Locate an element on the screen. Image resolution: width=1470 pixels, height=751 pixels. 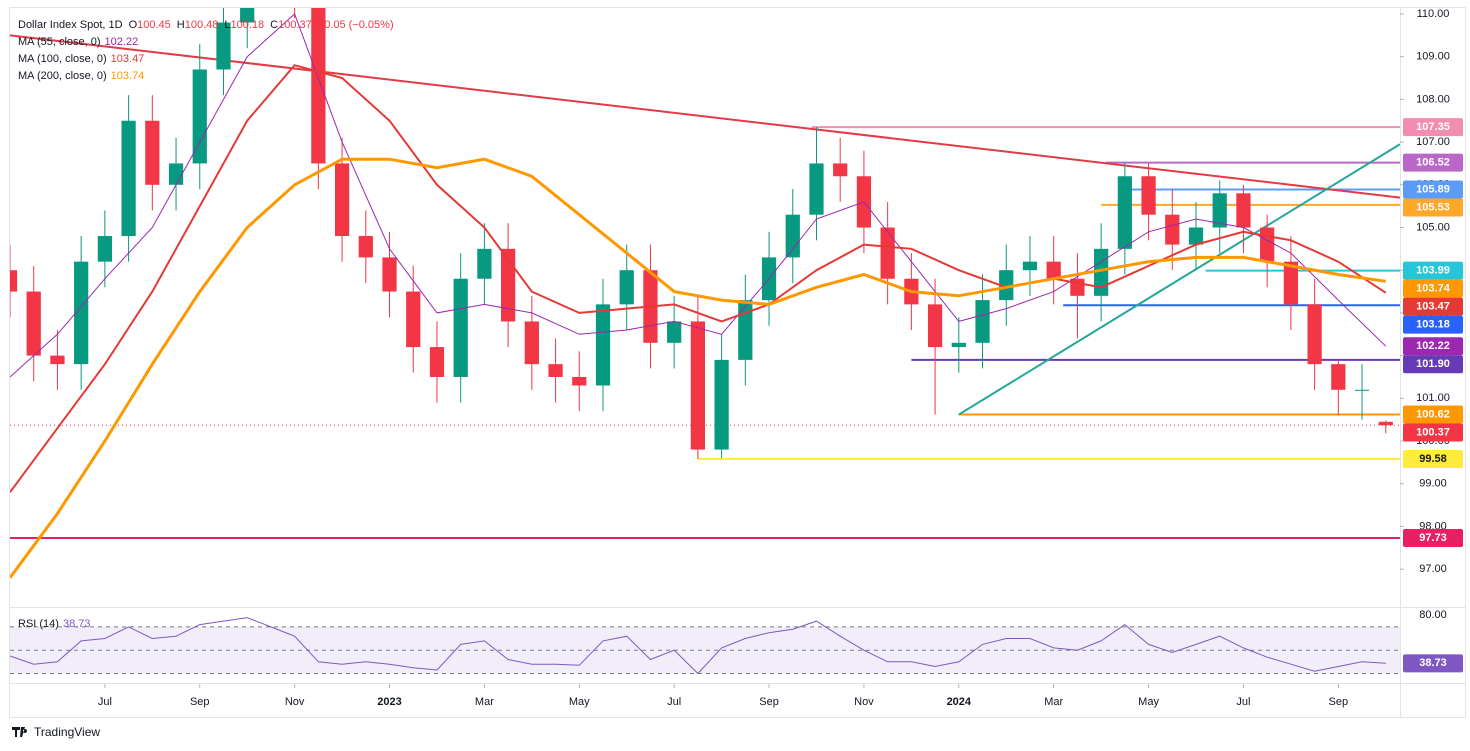
level-label: 103.74 is located at coordinates (1433, 289).